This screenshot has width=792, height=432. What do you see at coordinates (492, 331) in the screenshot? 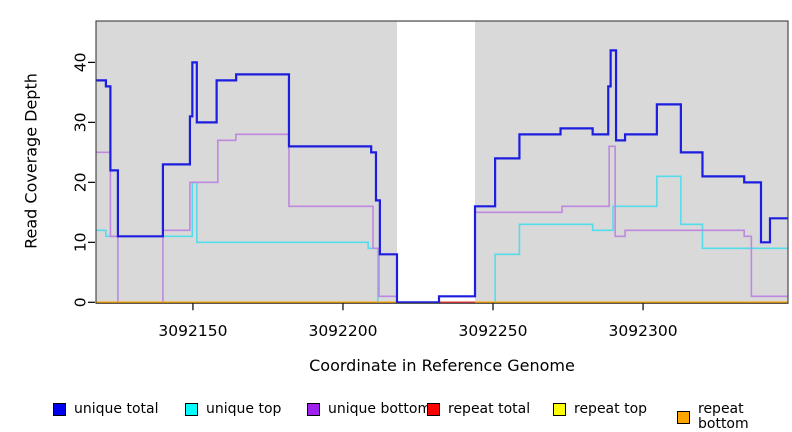
I see `svg-text: 3092250` at bounding box center [492, 331].